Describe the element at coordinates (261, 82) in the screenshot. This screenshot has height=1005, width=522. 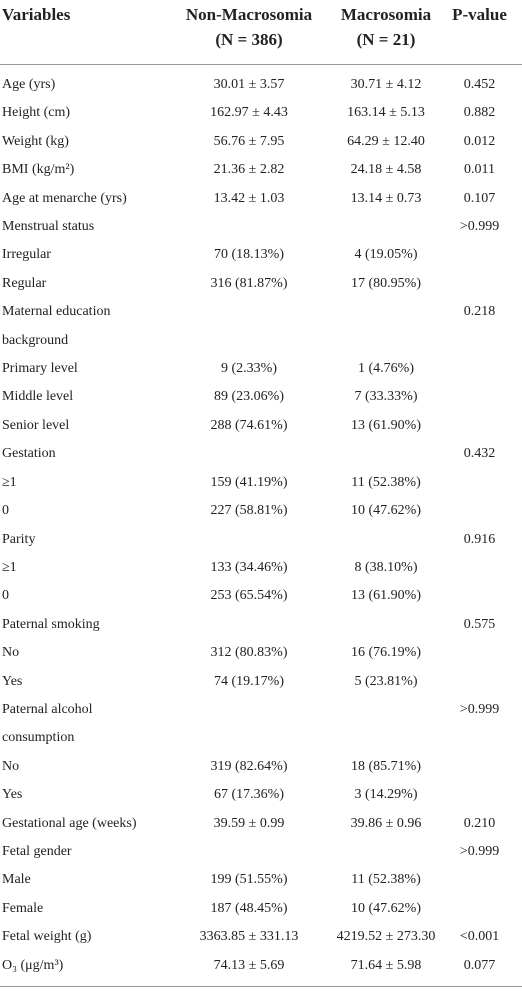
I see `table-row: Age (yrs) 30.01 ± 3.57 30.71 ± 4.12 0.452` at that location.